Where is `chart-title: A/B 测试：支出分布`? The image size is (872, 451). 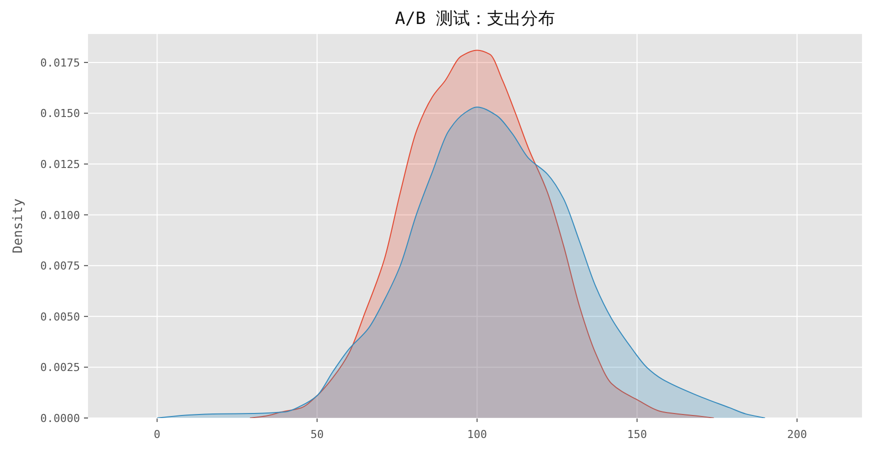 chart-title: A/B 测试：支出分布 is located at coordinates (475, 19).